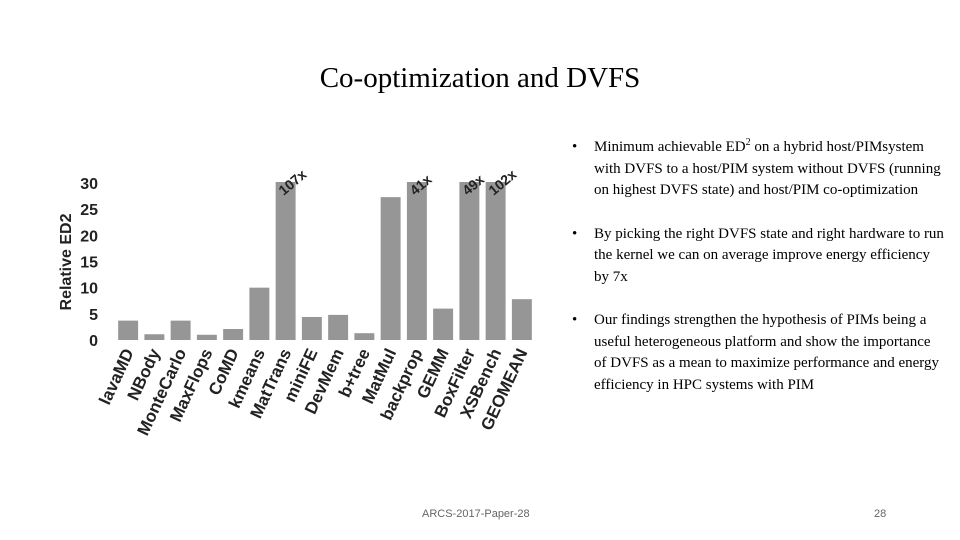 This screenshot has height=540, width=960. I want to click on y-tick-label: 0, so click(93, 341).